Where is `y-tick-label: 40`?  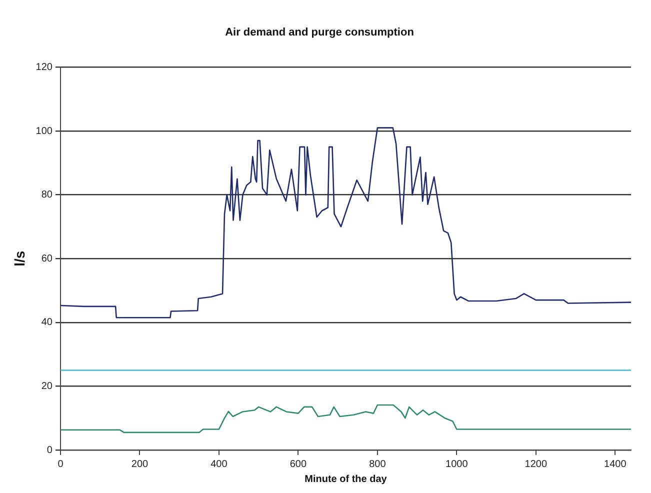
y-tick-label: 40 is located at coordinates (47, 322).